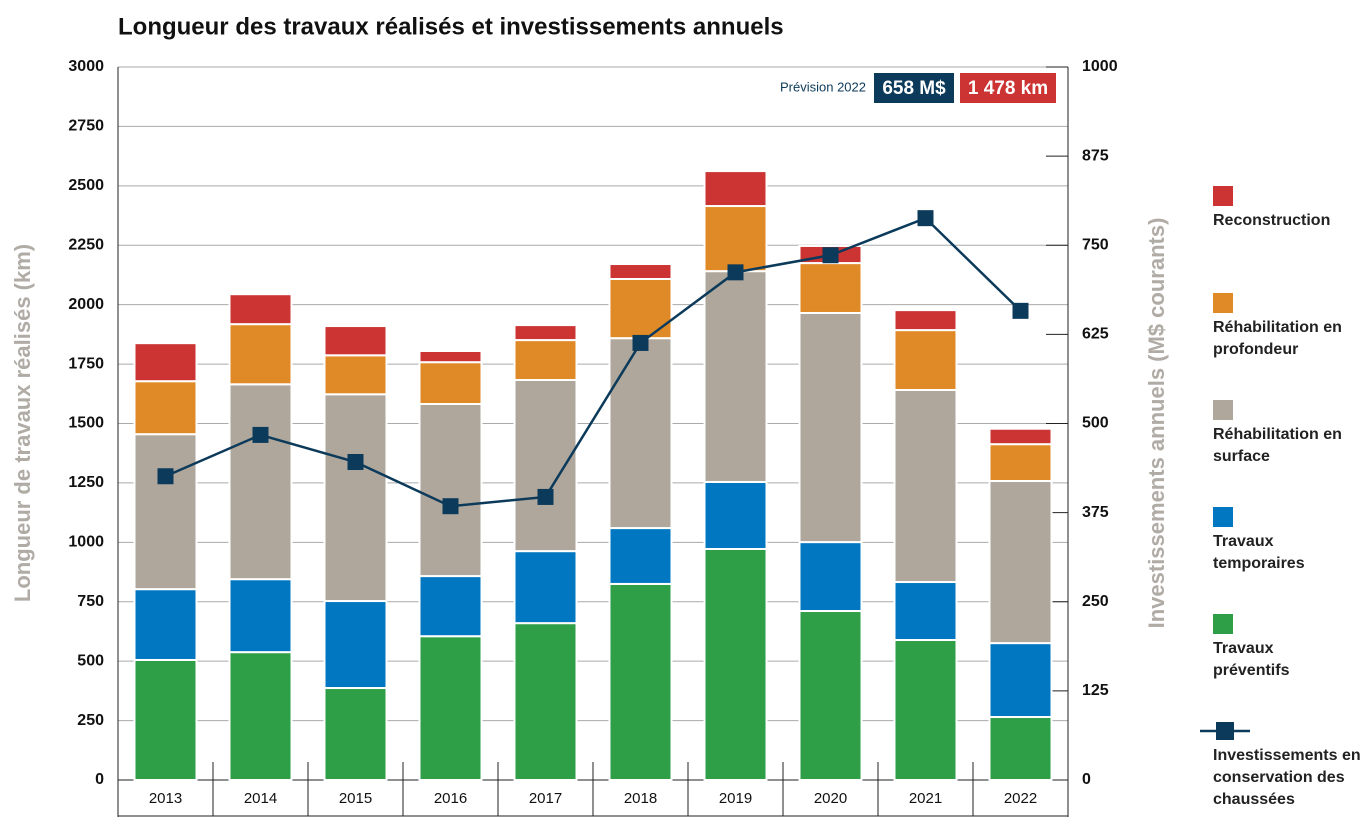 The height and width of the screenshot is (817, 1367). What do you see at coordinates (1095, 155) in the screenshot?
I see `y2-tick-label: 875` at bounding box center [1095, 155].